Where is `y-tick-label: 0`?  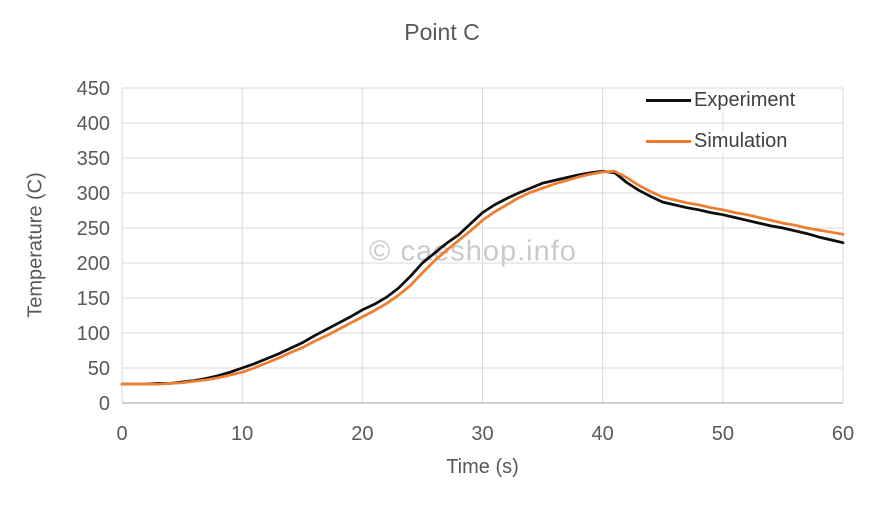
y-tick-label: 0 is located at coordinates (104, 404).